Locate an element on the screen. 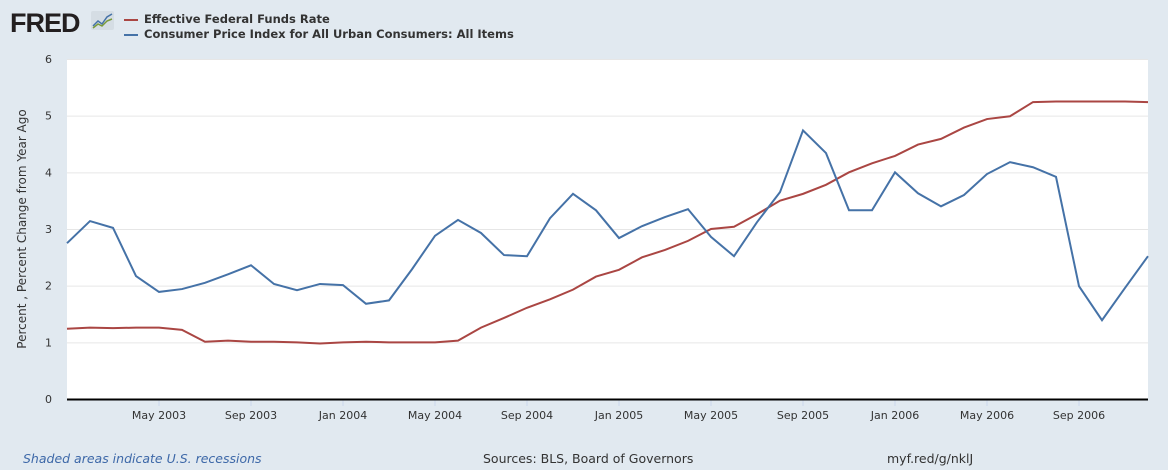  y-tick-label: 6 is located at coordinates (48, 59).